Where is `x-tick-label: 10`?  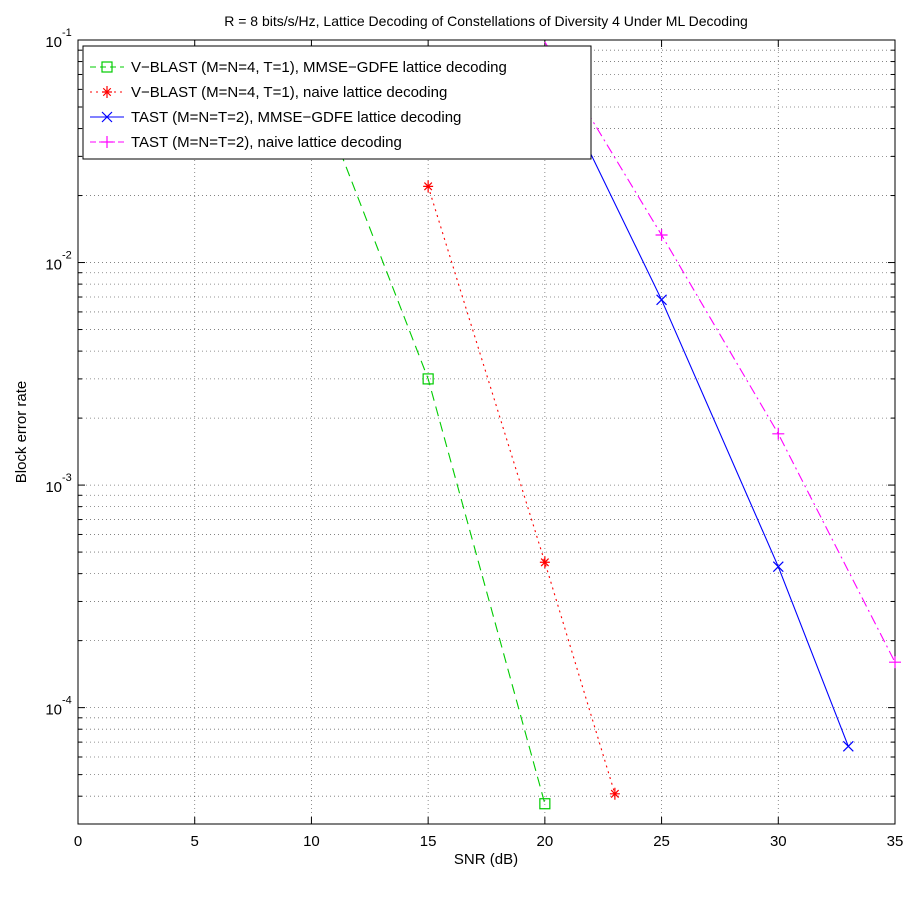 x-tick-label: 10 is located at coordinates (311, 841).